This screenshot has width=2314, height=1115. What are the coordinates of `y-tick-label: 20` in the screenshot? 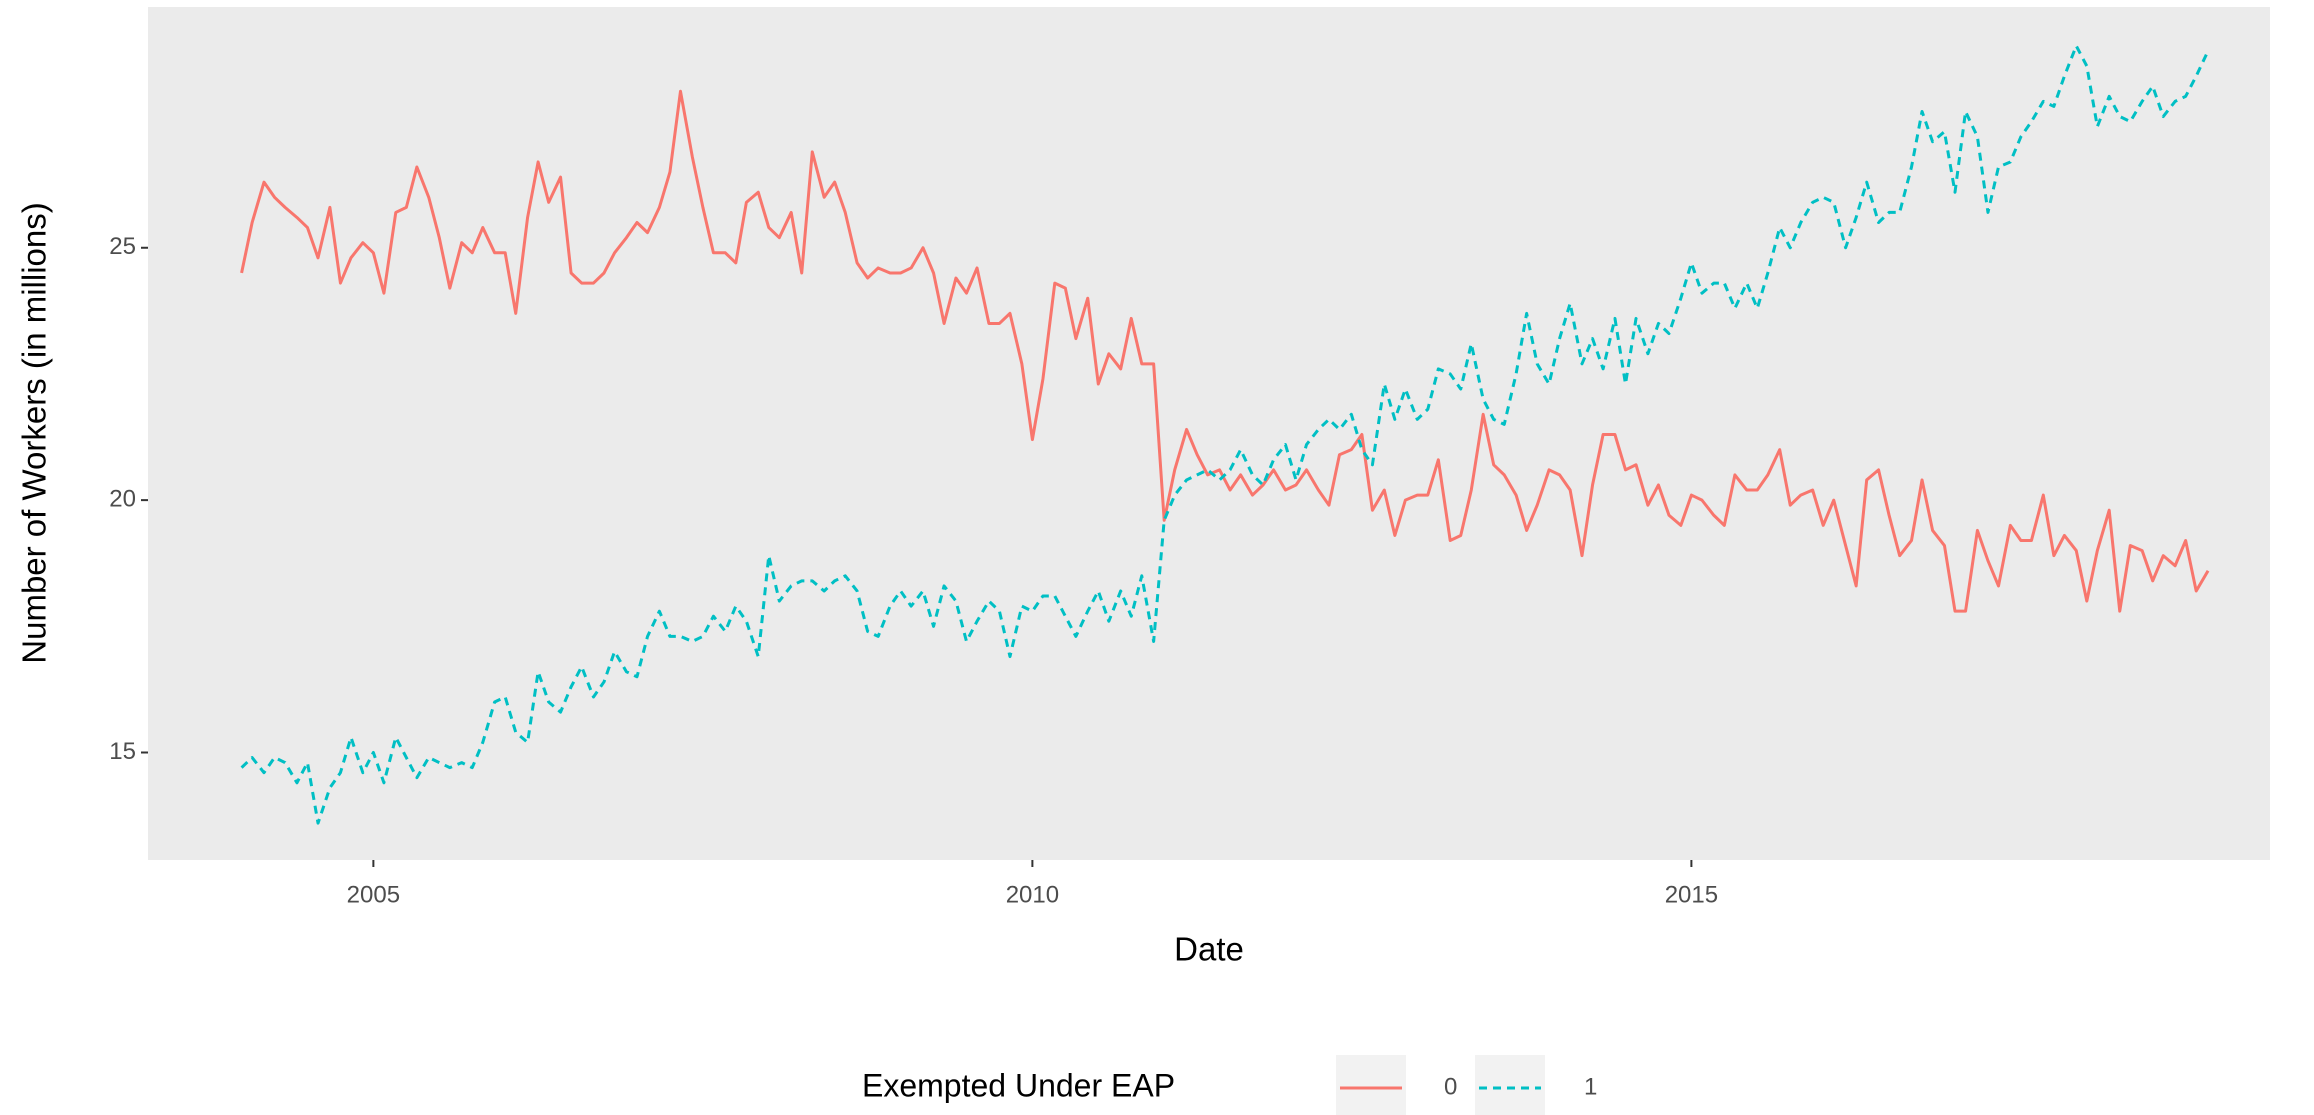 It's located at (122, 498).